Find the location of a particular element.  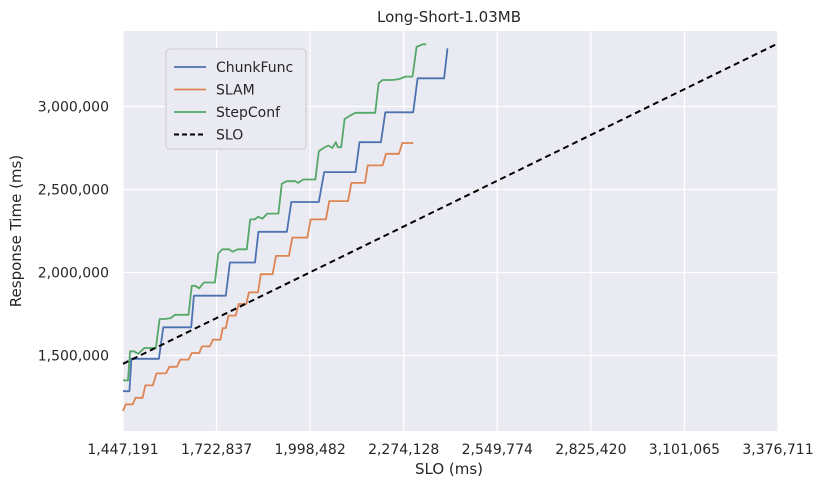

legend-label-stepconf: StepConf is located at coordinates (248, 113).